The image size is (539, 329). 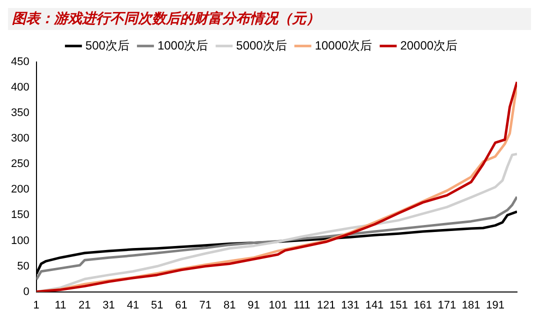 What do you see at coordinates (423, 305) in the screenshot?
I see `x-tick-label: 161` at bounding box center [423, 305].